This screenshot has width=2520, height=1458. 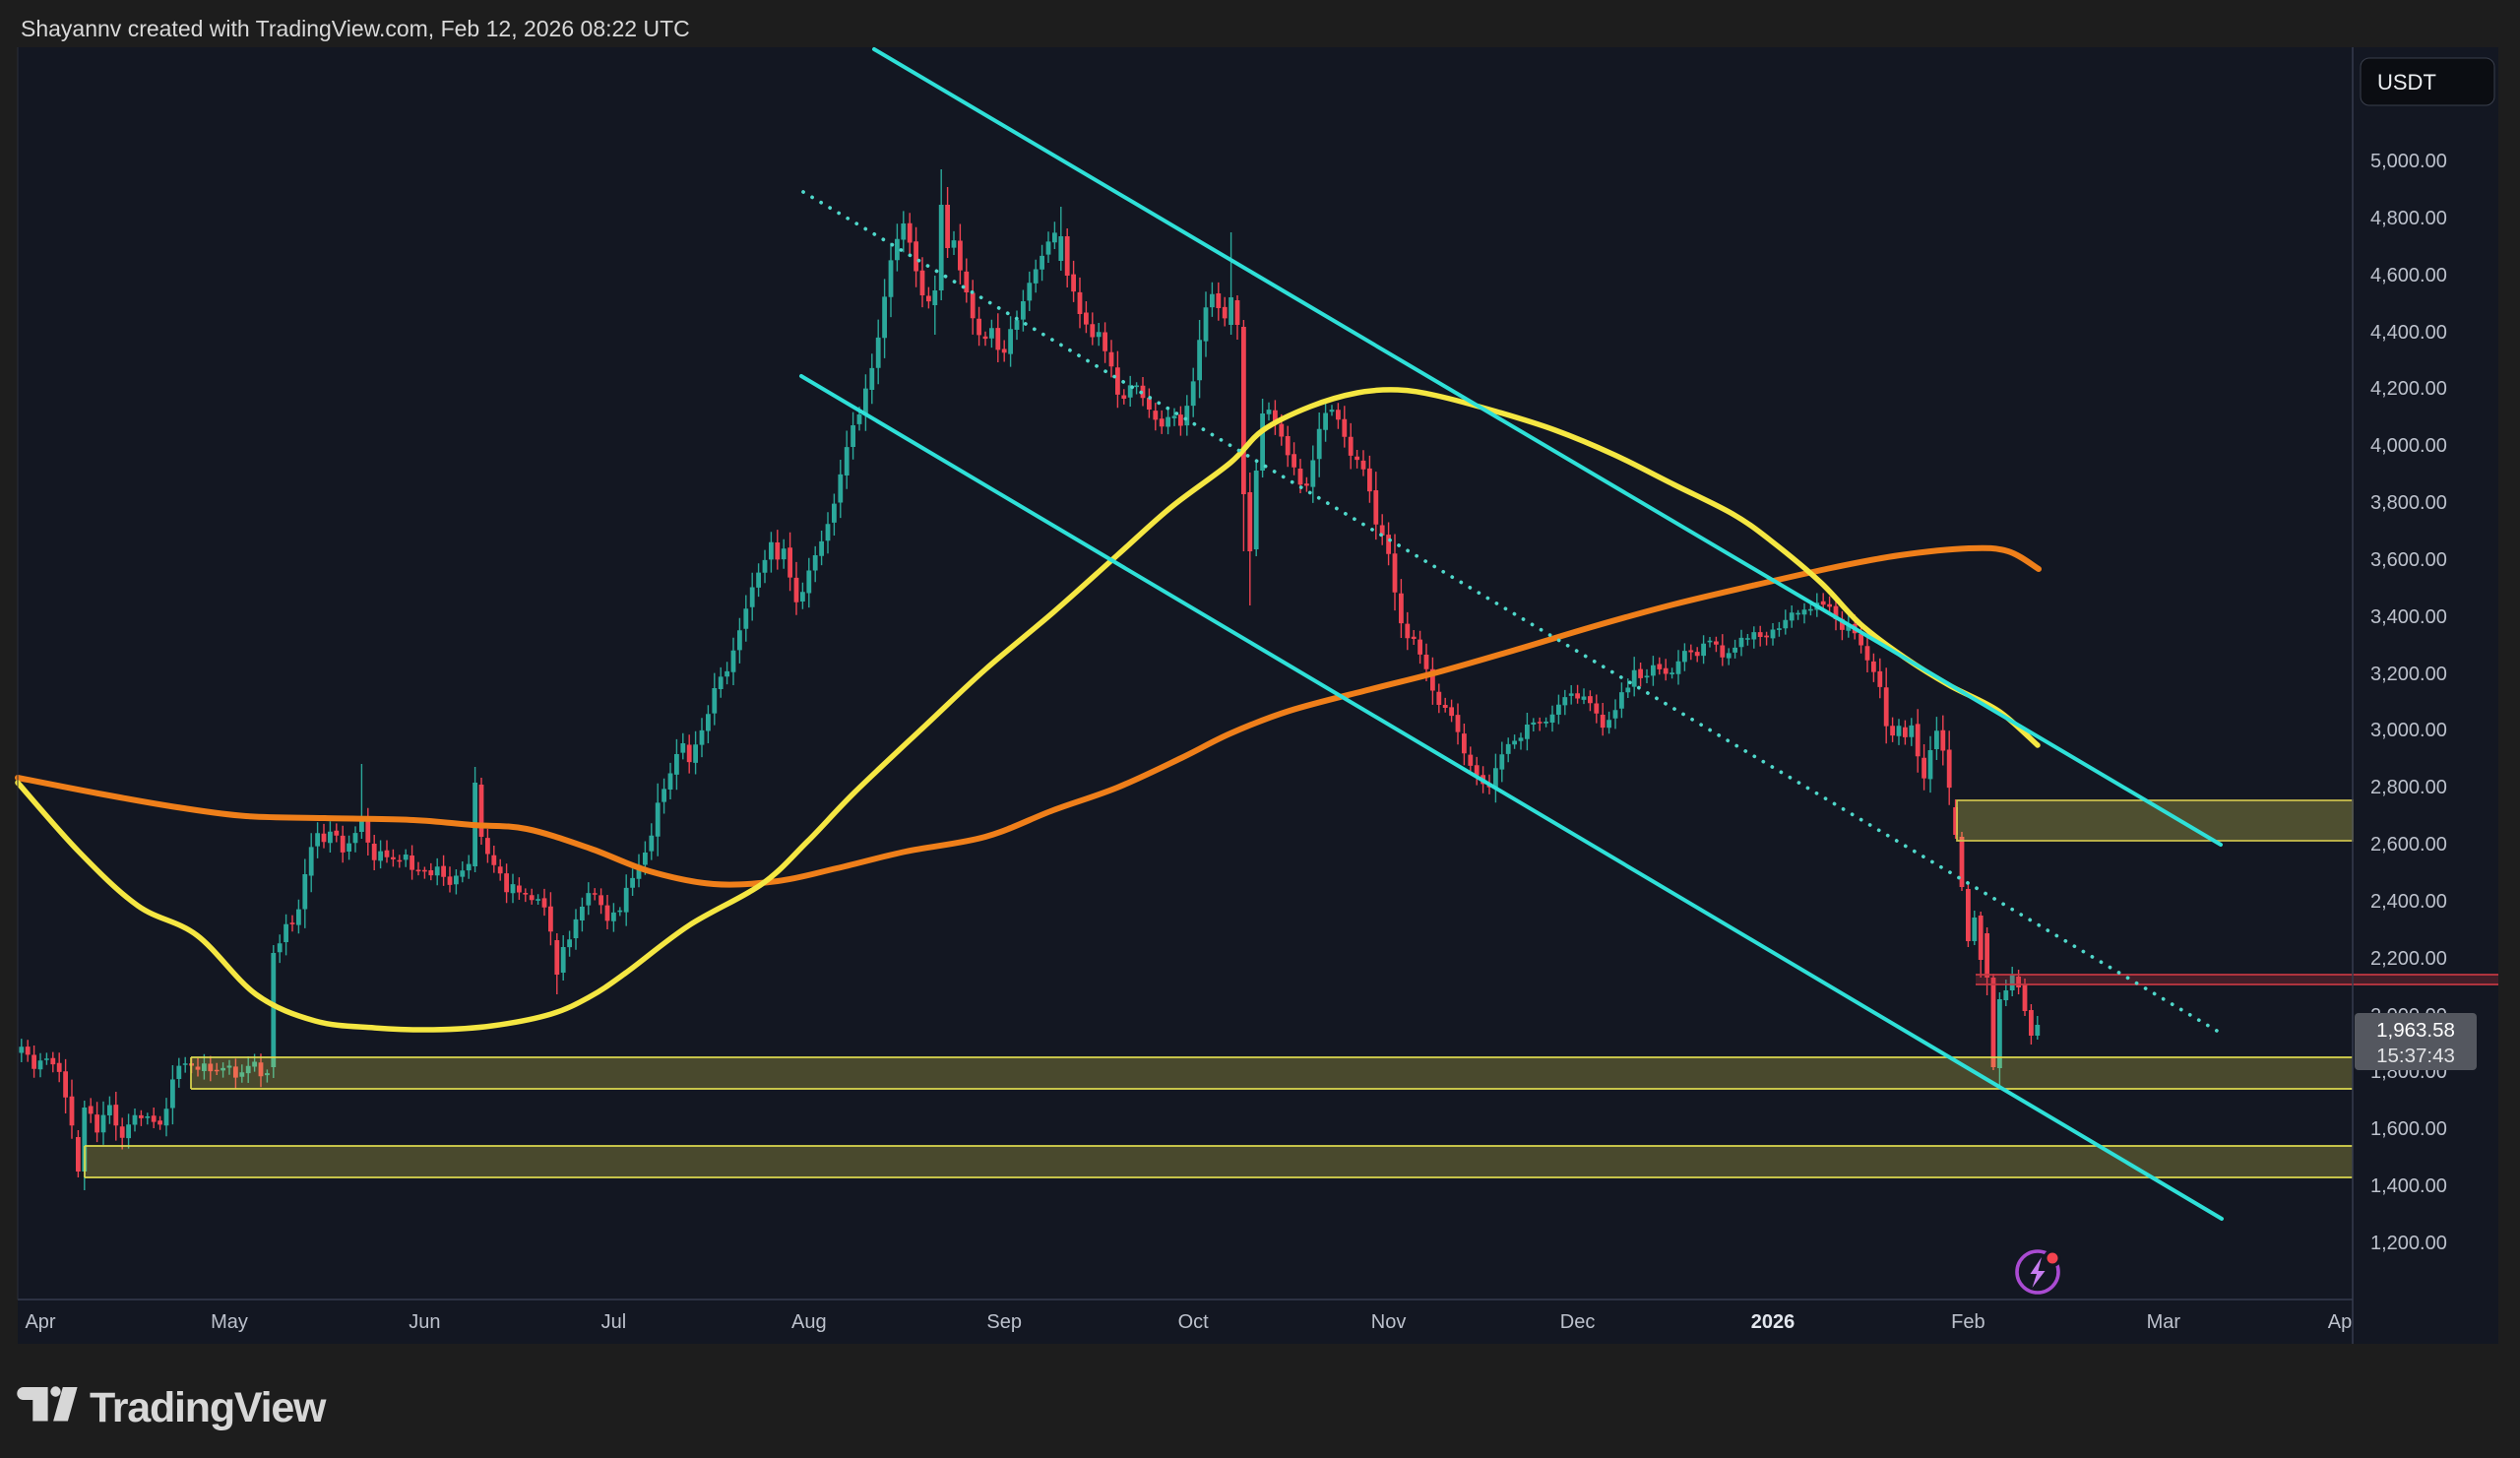 What do you see at coordinates (2415, 1030) in the screenshot?
I see `svg-text: 1,963.58` at bounding box center [2415, 1030].